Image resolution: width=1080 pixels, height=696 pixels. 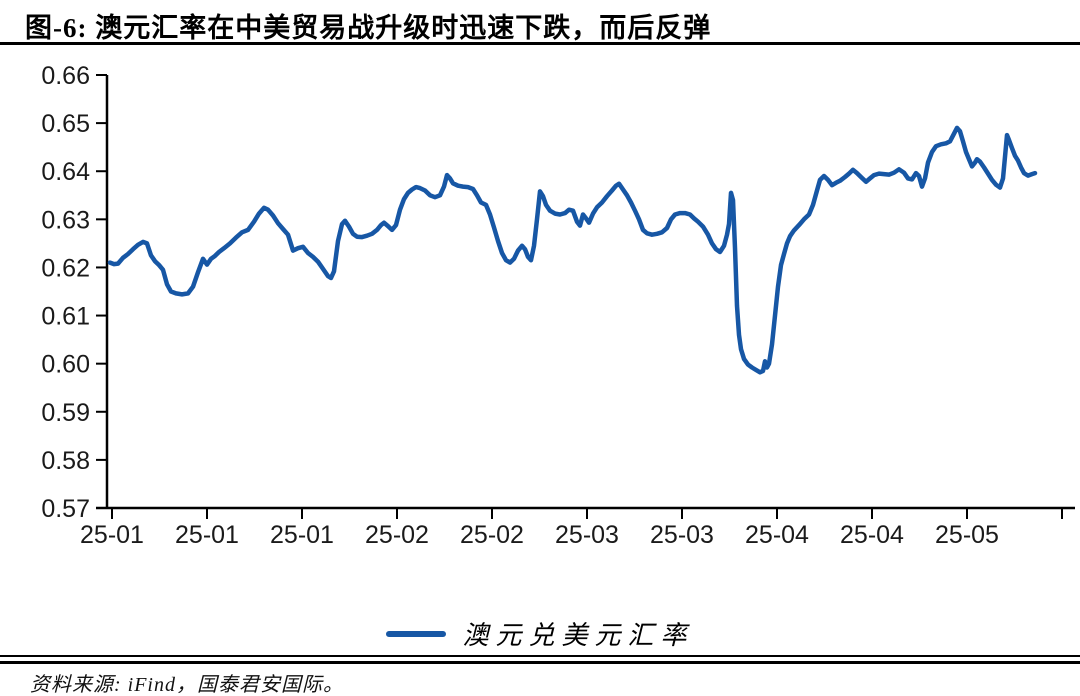 I want to click on y-tick-label: 0.64, so click(x=65, y=172).